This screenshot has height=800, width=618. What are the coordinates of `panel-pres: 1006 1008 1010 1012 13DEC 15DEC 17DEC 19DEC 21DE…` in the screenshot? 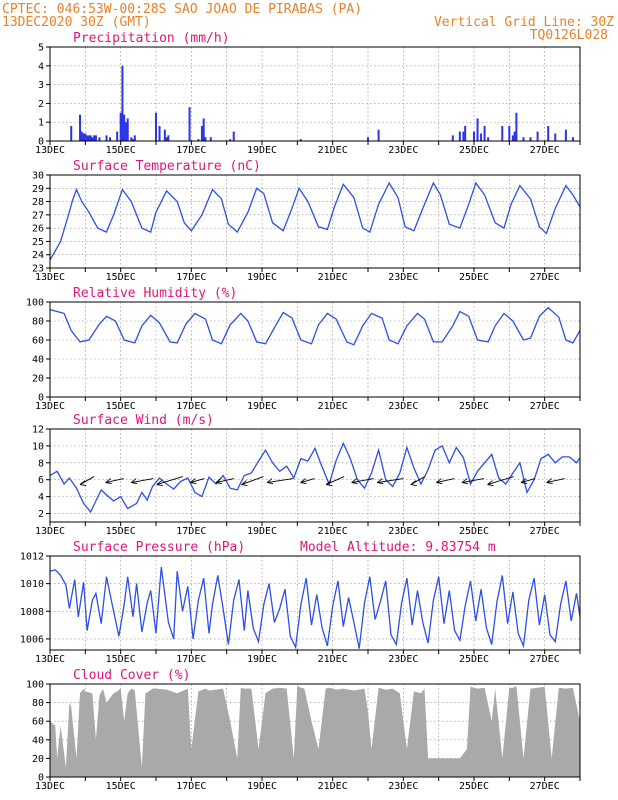 It's located at (300, 602).